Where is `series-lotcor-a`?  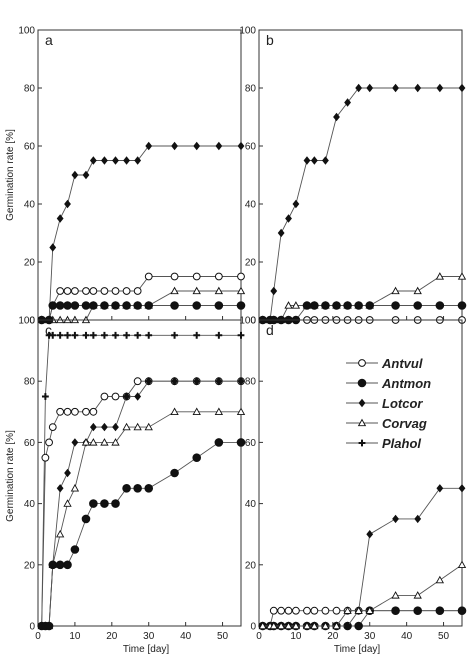
series-lotcor-a is located at coordinates (141, 233).